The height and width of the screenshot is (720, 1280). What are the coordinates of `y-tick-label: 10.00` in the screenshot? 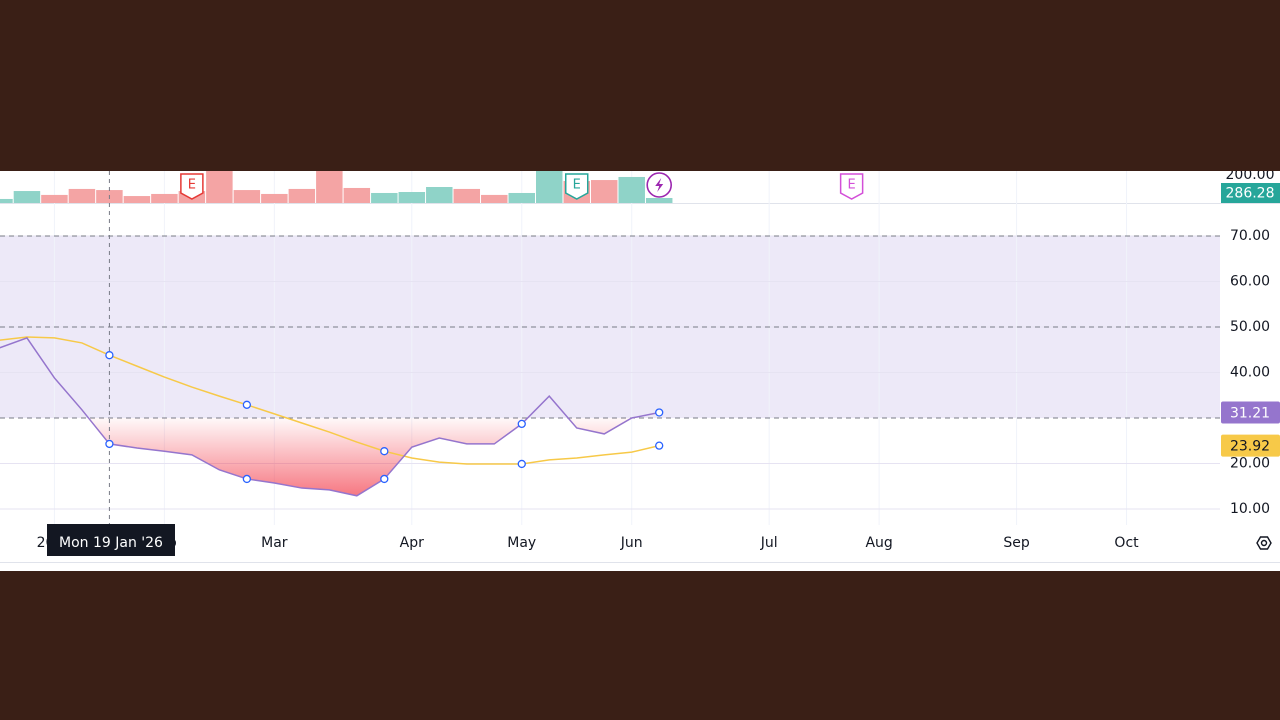 It's located at (1250, 509).